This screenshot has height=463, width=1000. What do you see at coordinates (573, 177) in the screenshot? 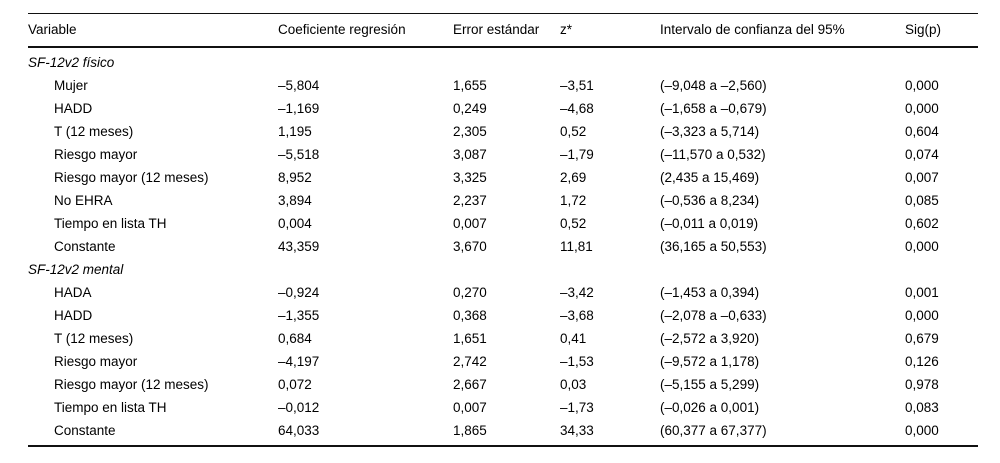
I see `z-cell: 2,69` at bounding box center [573, 177].